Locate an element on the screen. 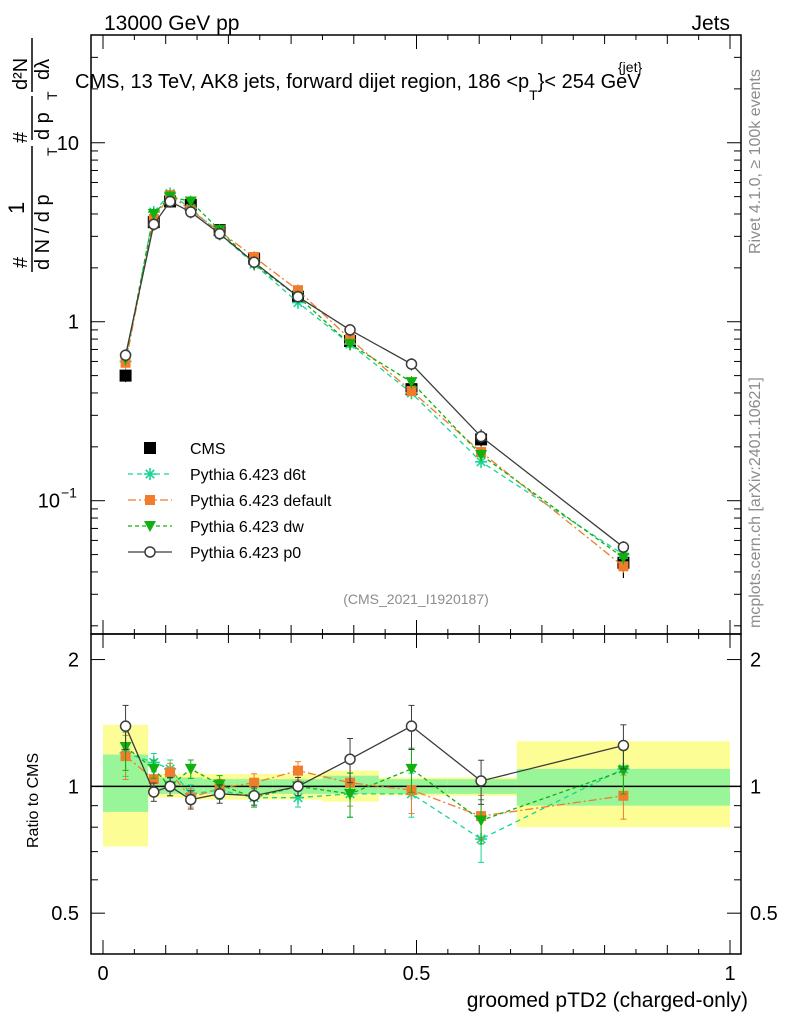  title-sub: T is located at coordinates (533, 95).